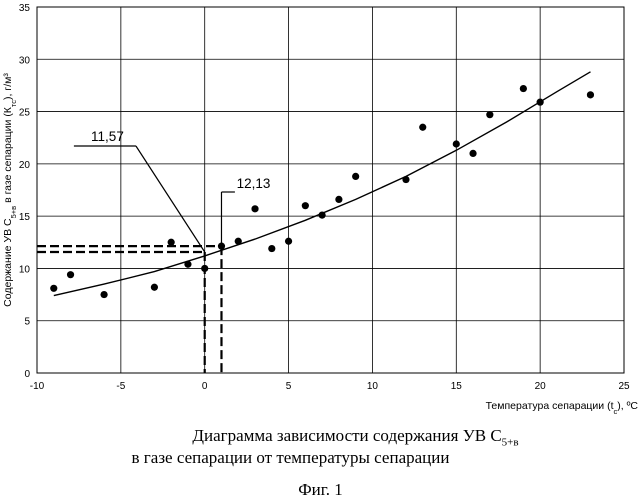 This screenshot has width=641, height=500. Describe the element at coordinates (457, 386) in the screenshot. I see `x-tick-label: 15` at that location.